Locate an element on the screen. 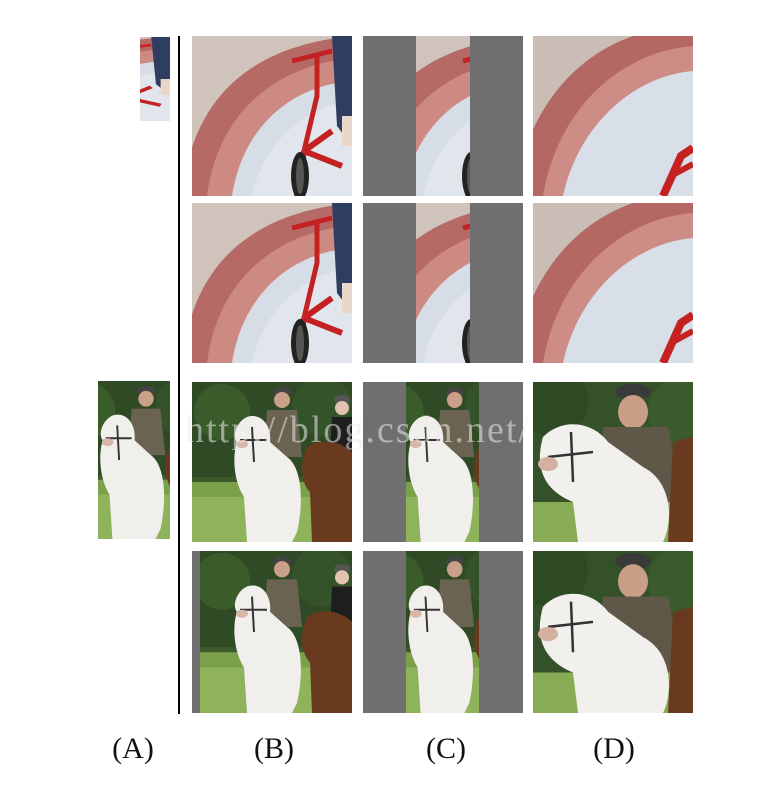  column-d-bike-row1 is located at coordinates (613, 116).